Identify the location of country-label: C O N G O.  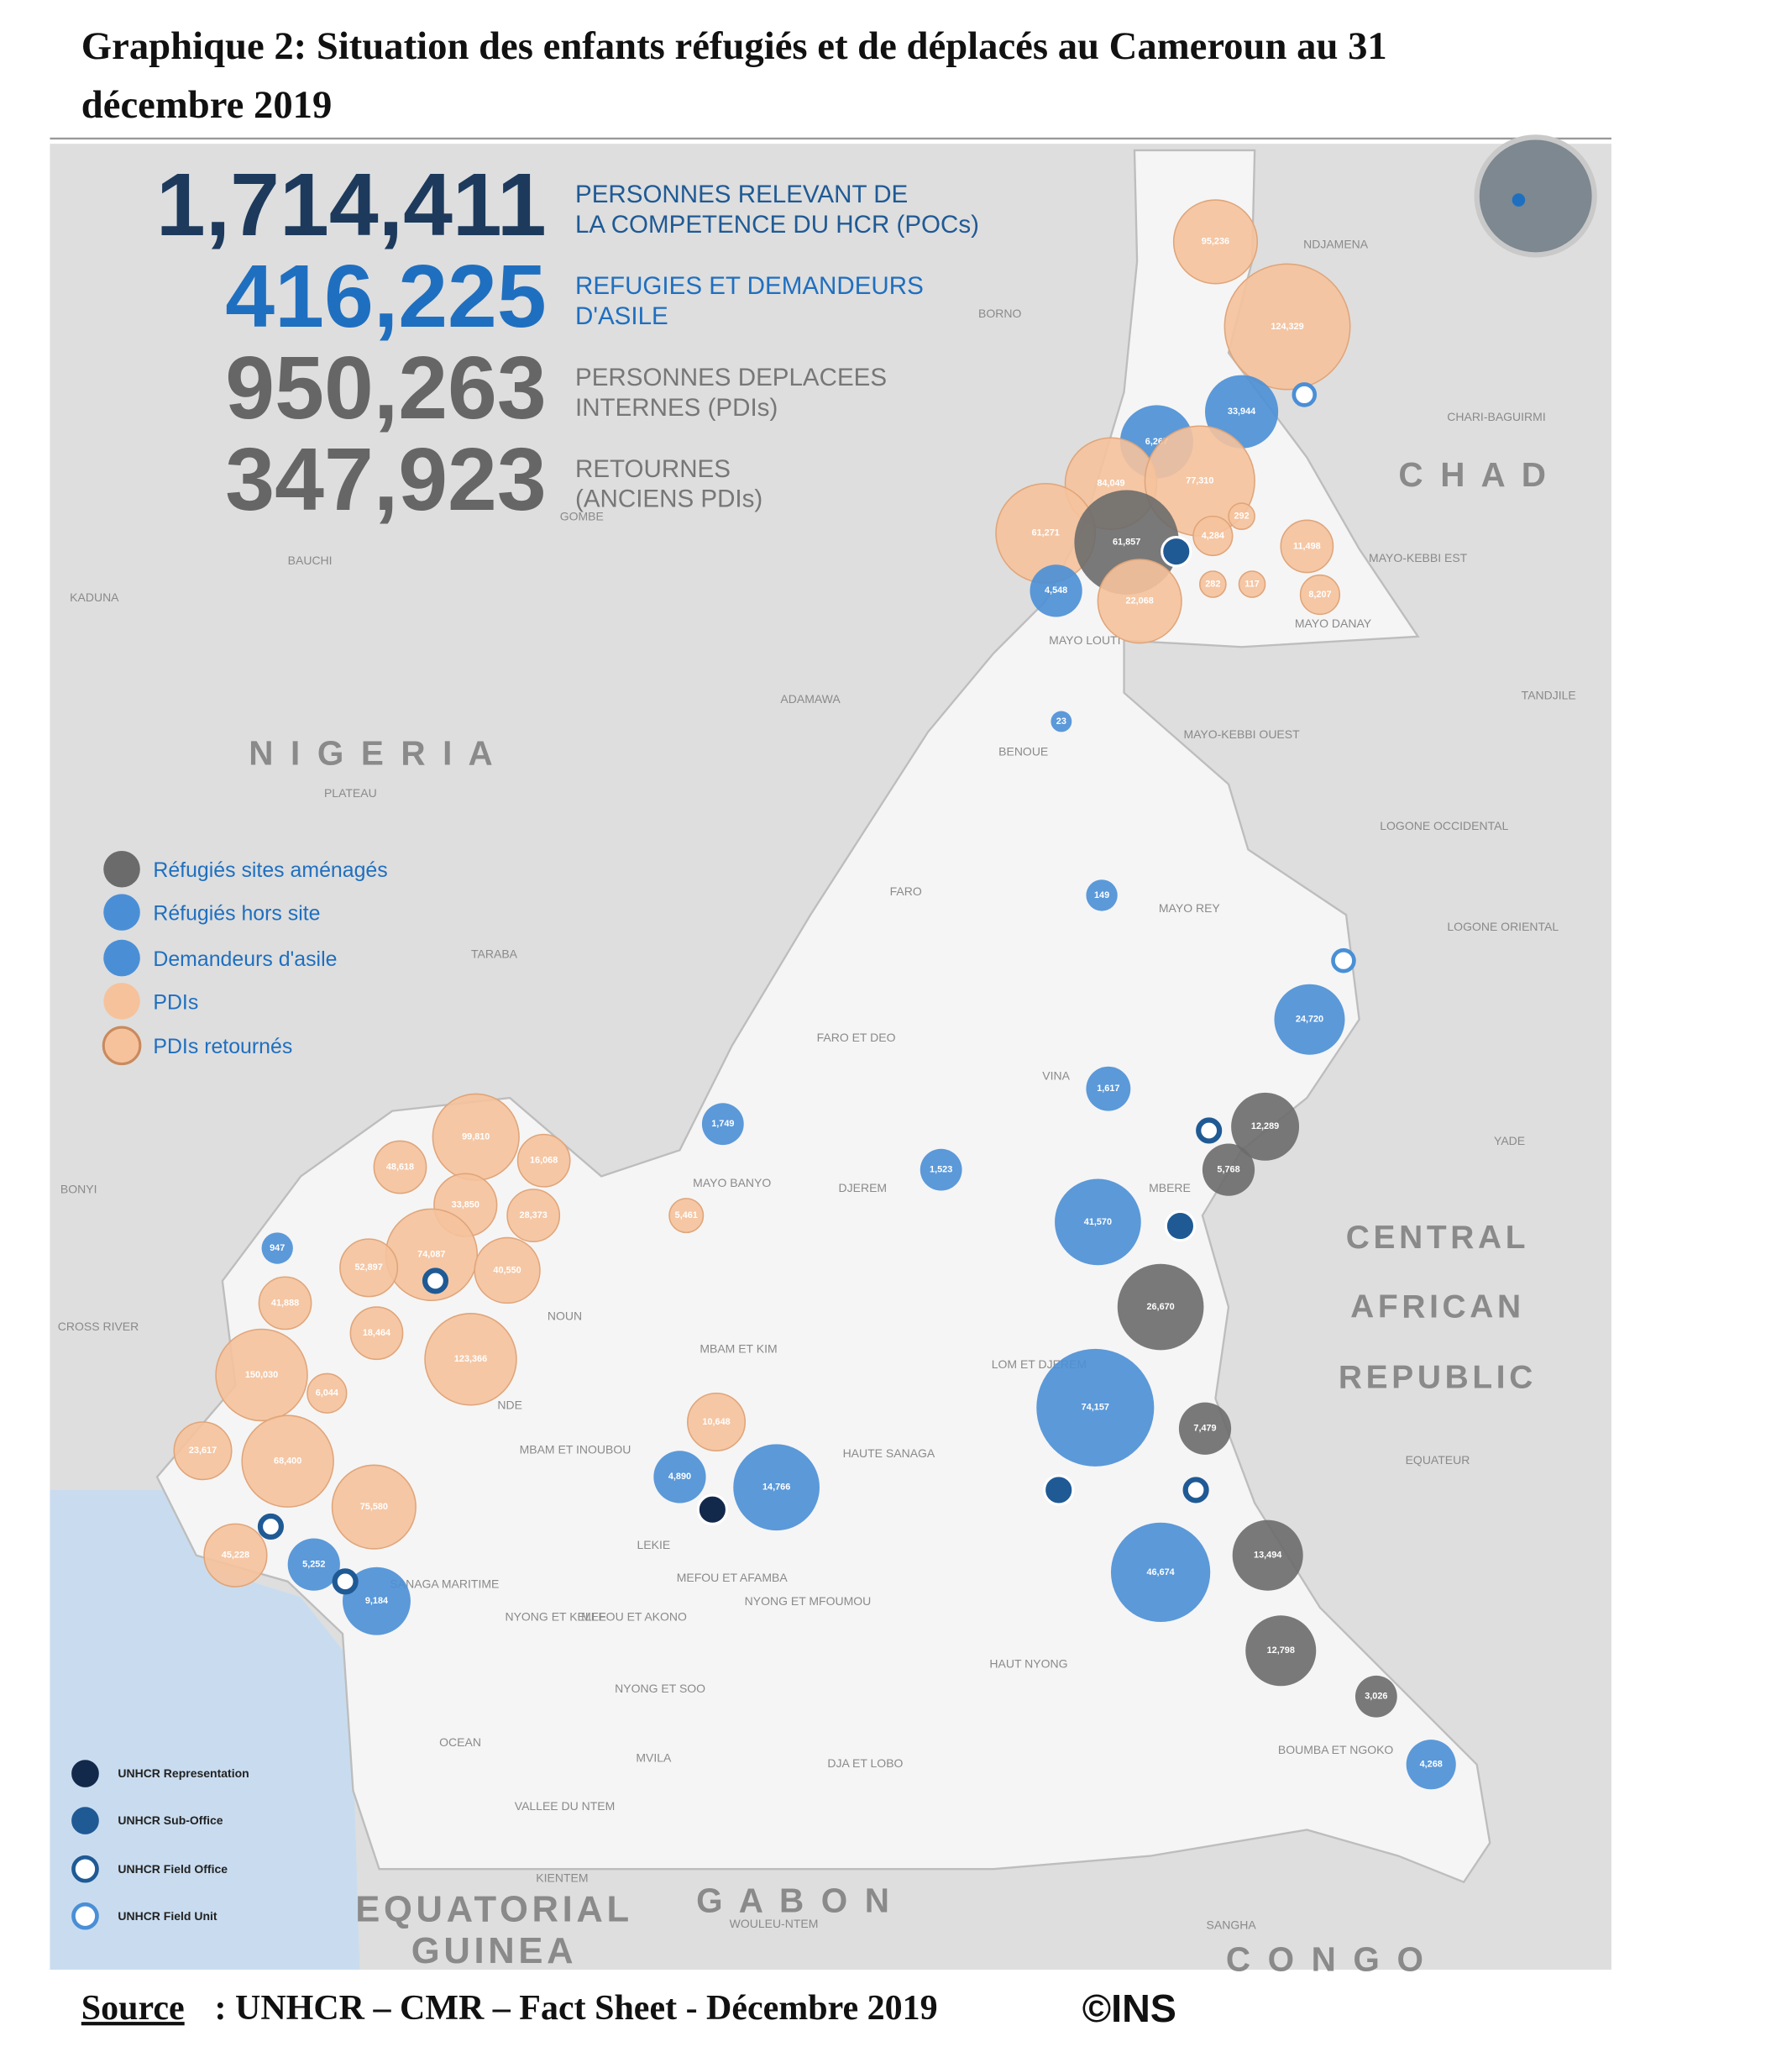
(1327, 1959).